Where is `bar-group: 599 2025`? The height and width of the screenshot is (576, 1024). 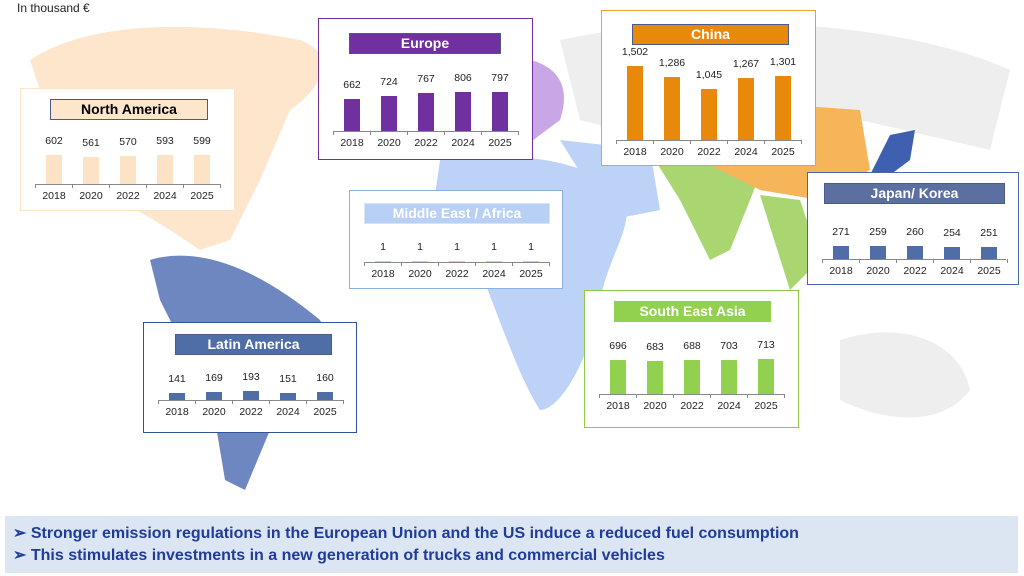 bar-group: 599 2025 is located at coordinates (202, 168).